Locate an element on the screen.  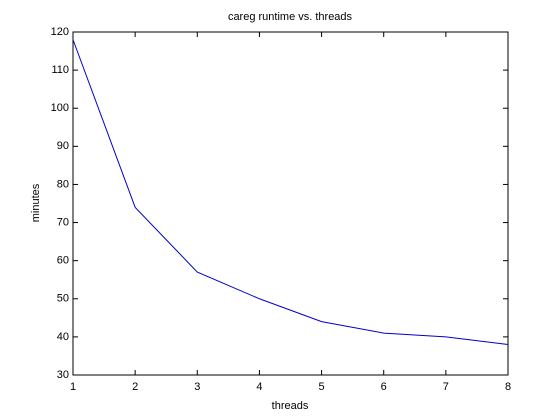
x-tick-label: 6 is located at coordinates (384, 387).